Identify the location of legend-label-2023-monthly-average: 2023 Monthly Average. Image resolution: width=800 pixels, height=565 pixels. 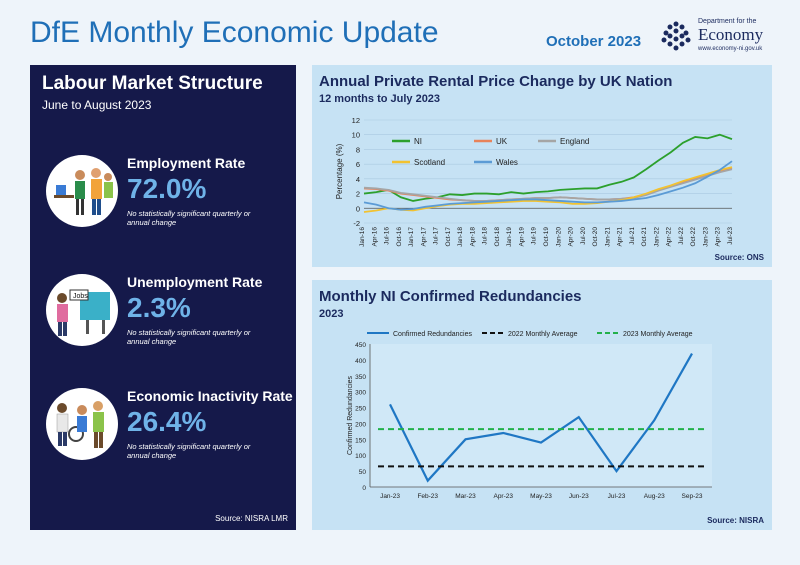
(658, 334).